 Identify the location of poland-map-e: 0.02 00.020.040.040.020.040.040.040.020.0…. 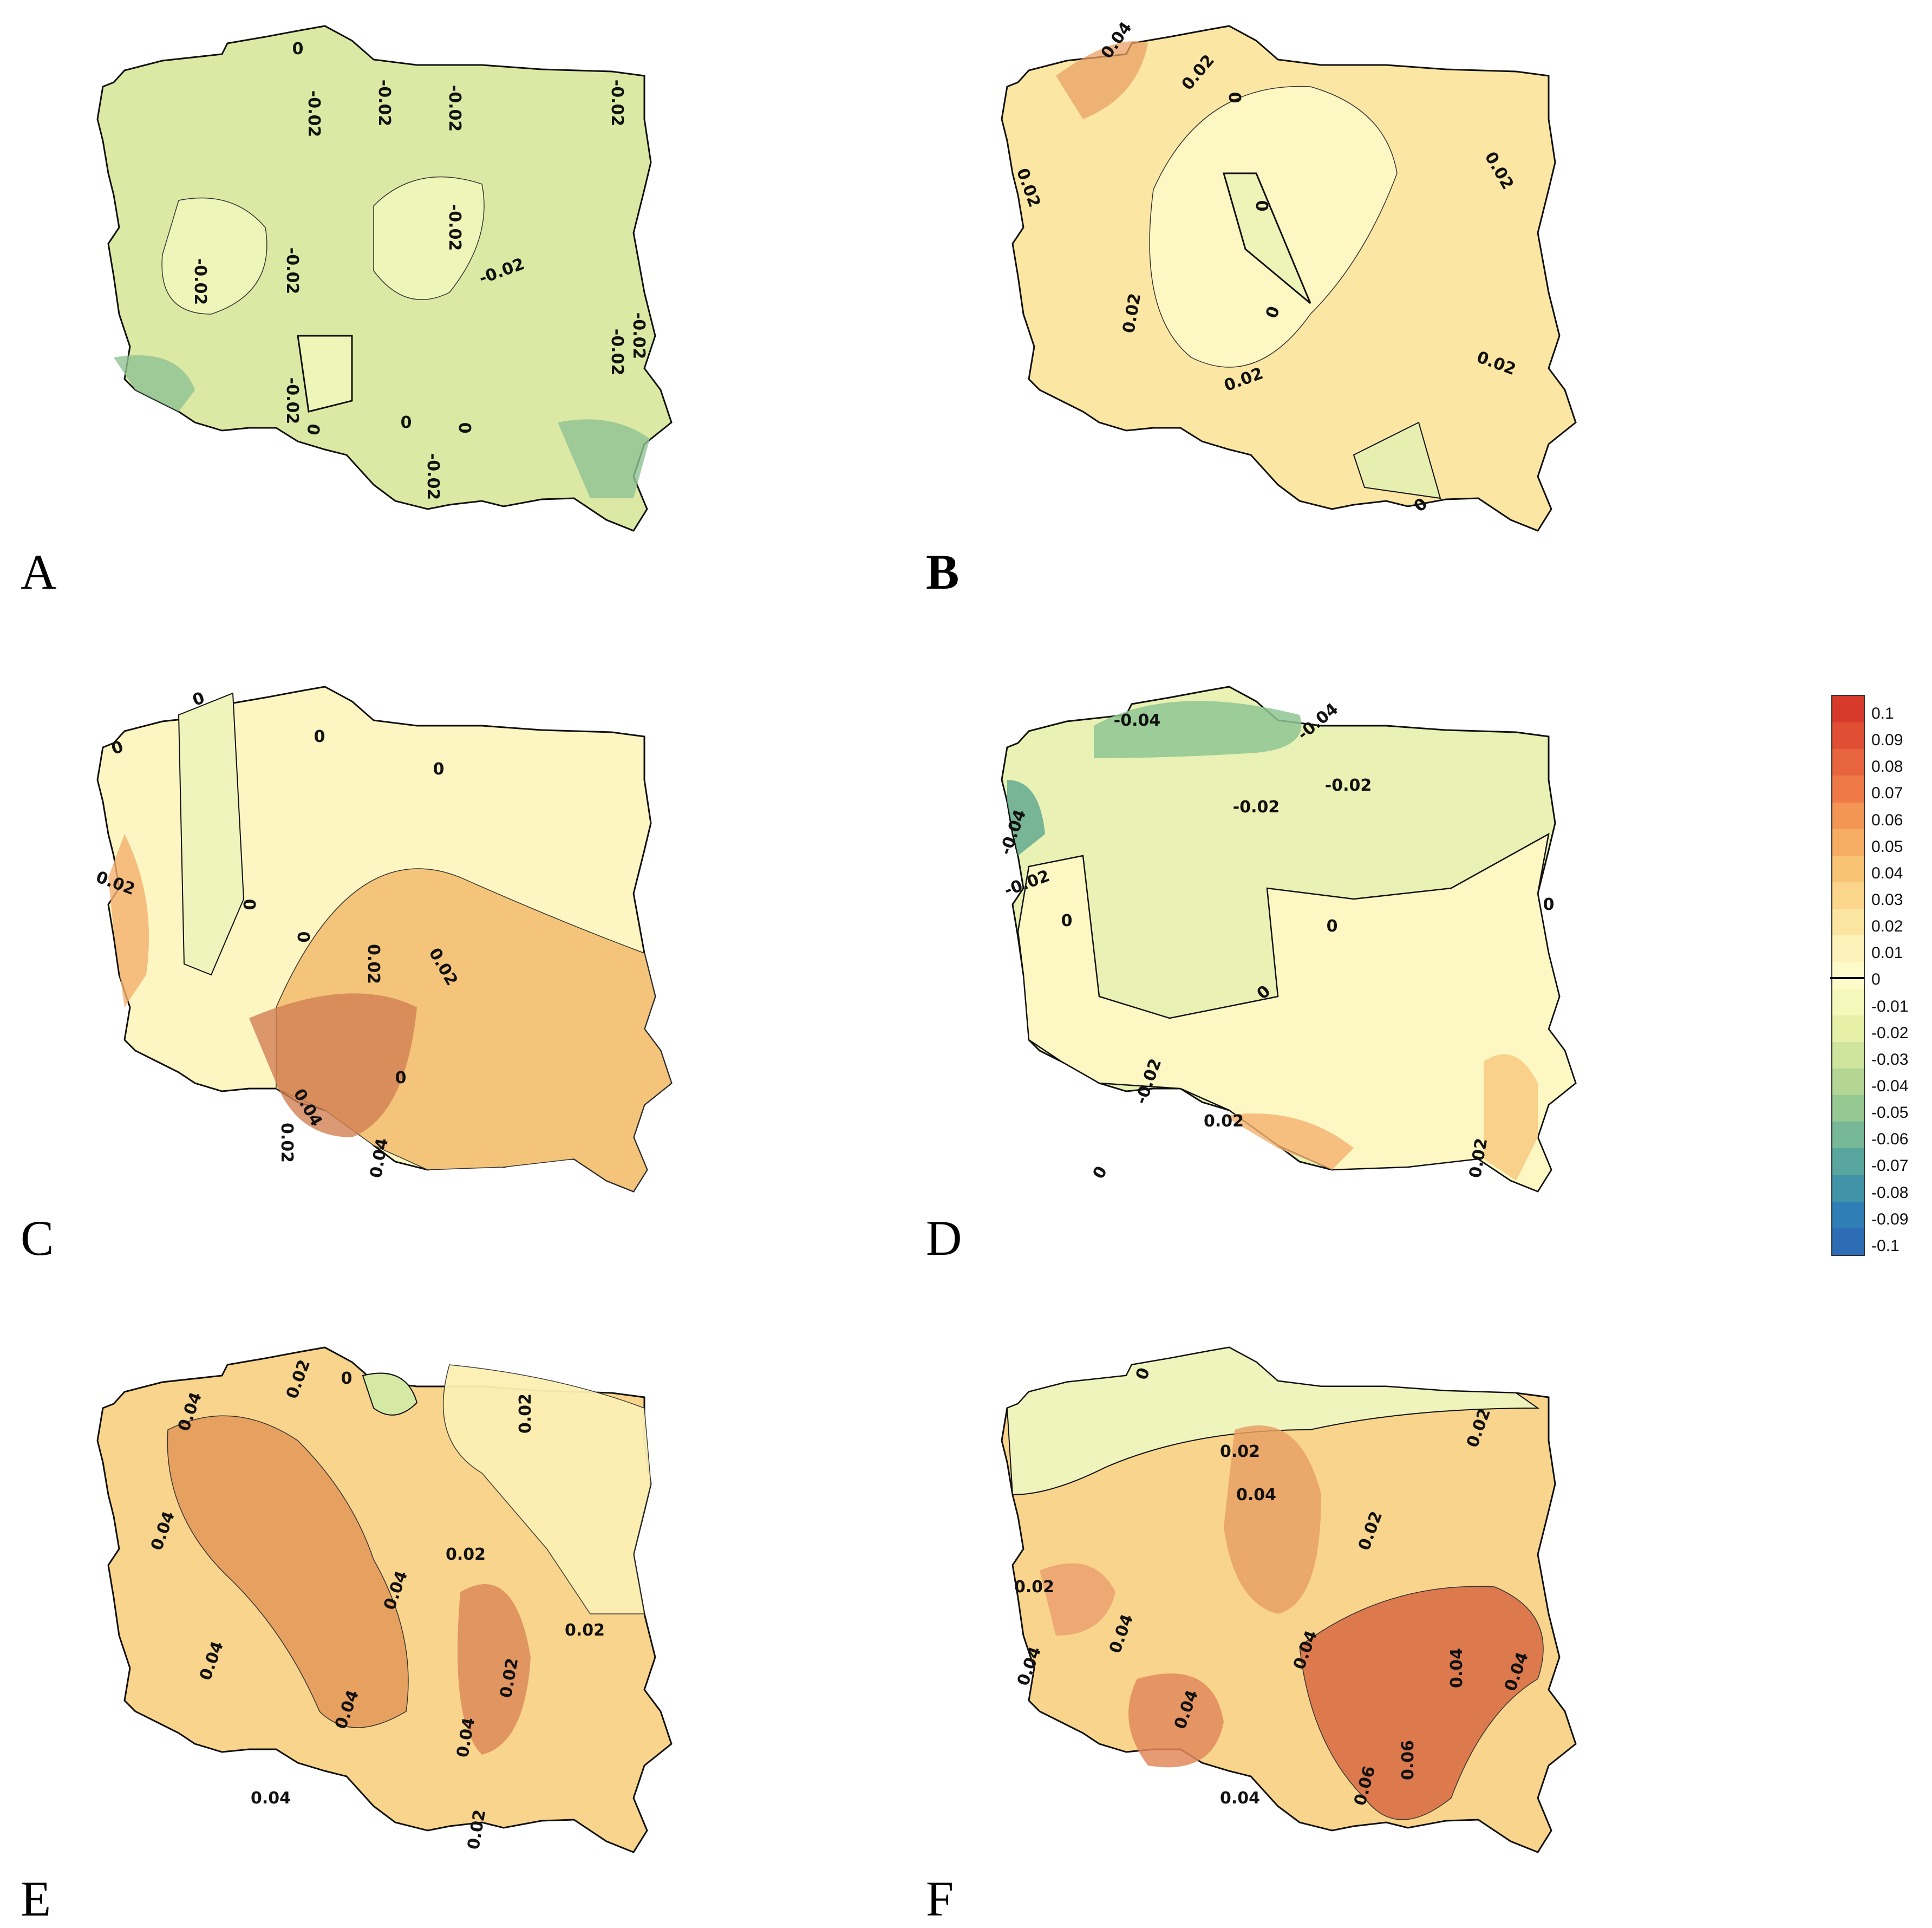
(384, 1599).